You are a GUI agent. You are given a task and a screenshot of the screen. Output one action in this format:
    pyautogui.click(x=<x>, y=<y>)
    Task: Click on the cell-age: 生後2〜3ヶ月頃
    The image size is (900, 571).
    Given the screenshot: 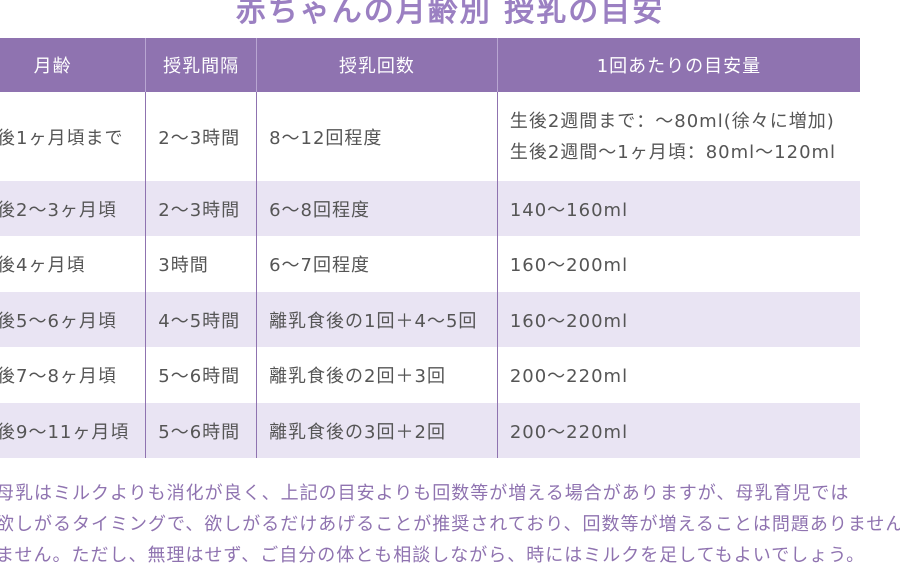 What is the action you would take?
    pyautogui.click(x=73, y=208)
    